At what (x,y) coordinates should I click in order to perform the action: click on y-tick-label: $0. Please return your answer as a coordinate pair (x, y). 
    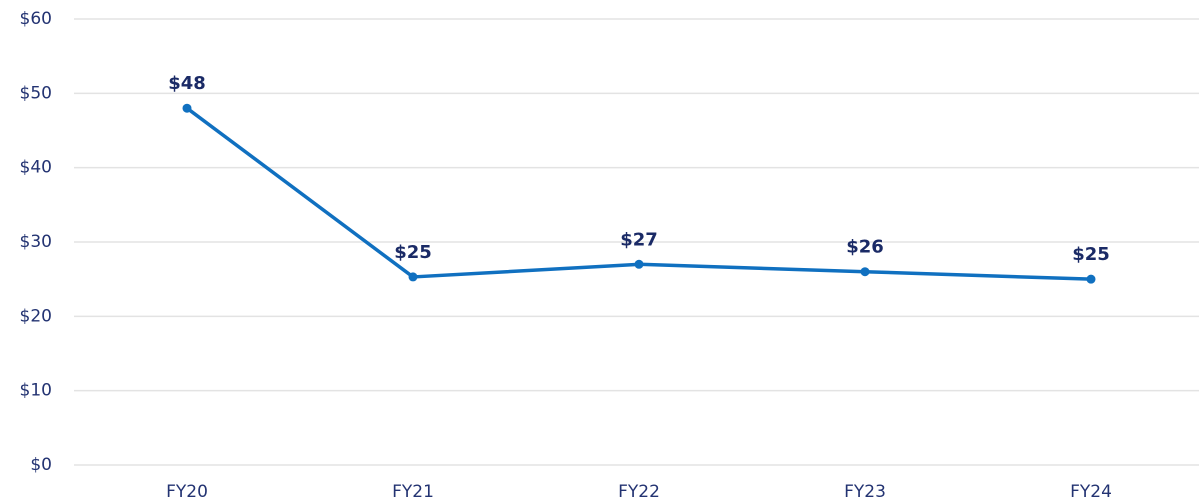
    Looking at the image, I should click on (41, 465).